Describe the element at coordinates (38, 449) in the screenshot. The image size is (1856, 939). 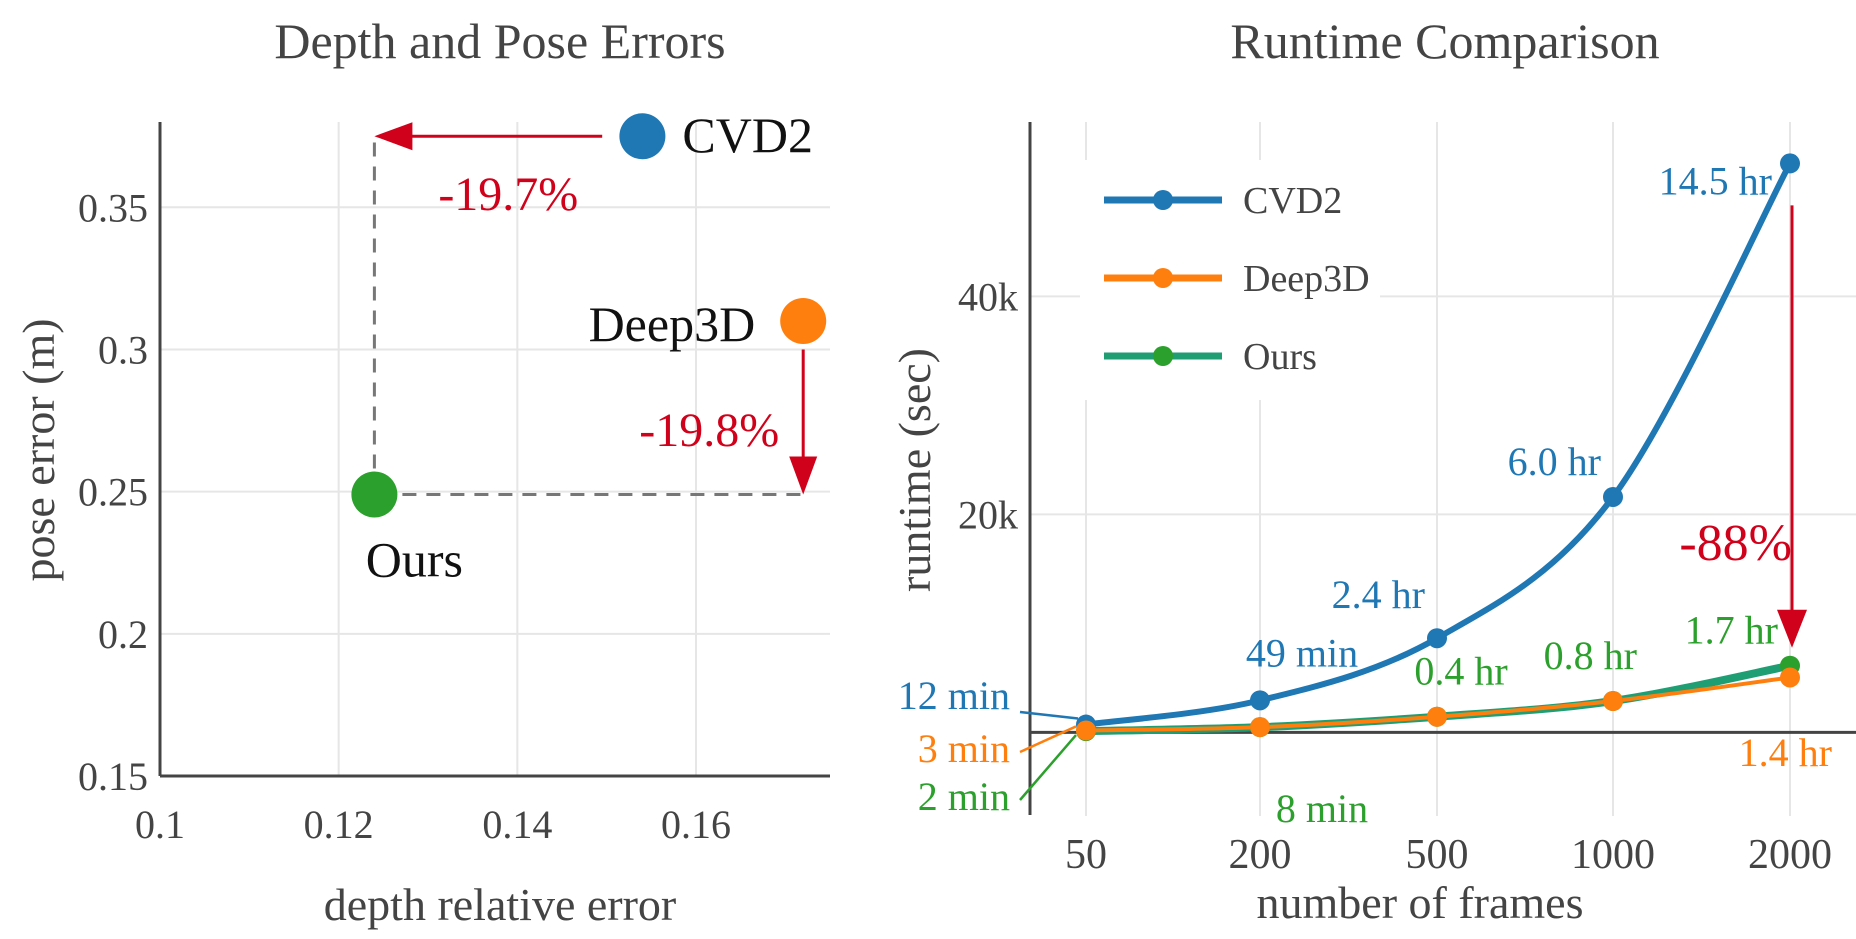
I see `left-y-axis-label: pose error (m)` at that location.